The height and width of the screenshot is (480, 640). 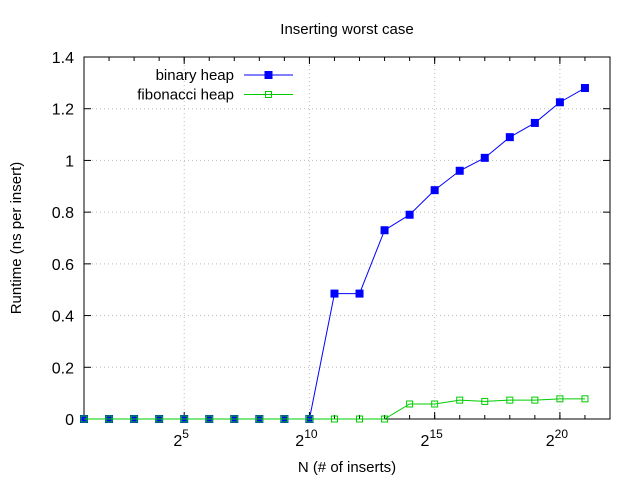 I want to click on x-tick-label-exponent: 20, so click(x=562, y=434).